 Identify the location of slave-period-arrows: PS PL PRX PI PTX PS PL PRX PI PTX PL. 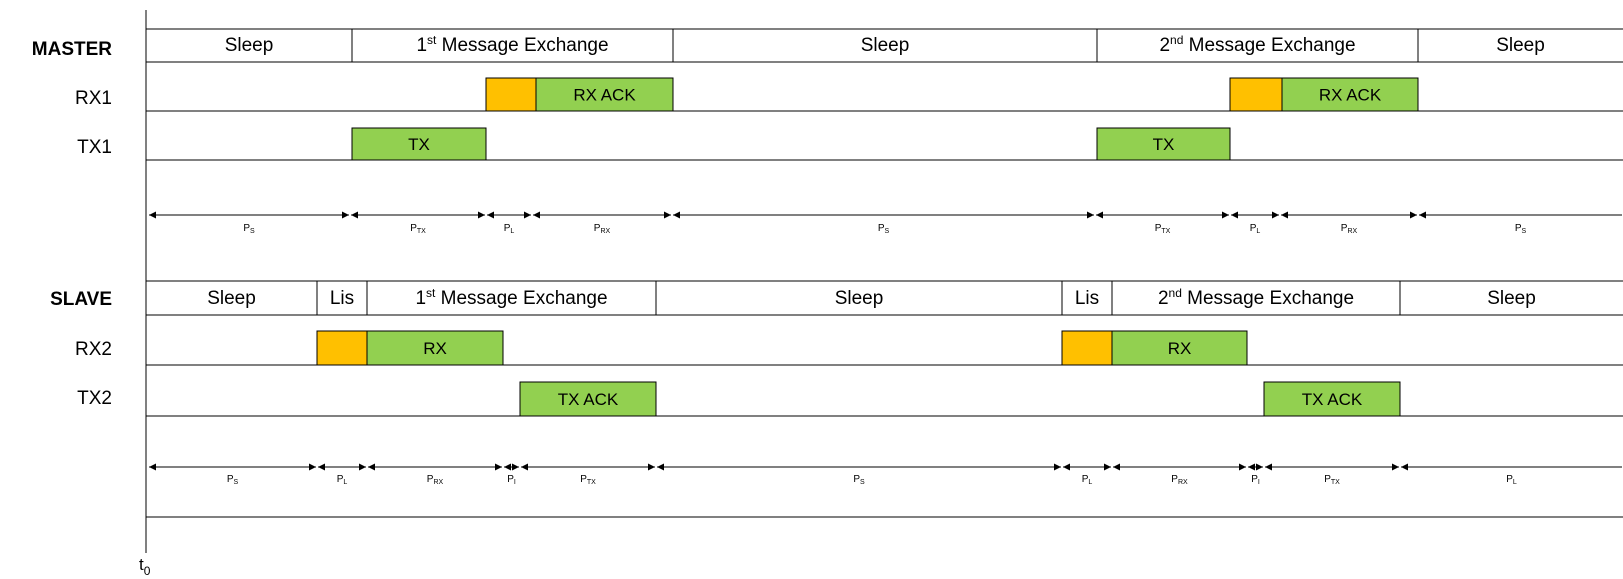
(885, 474).